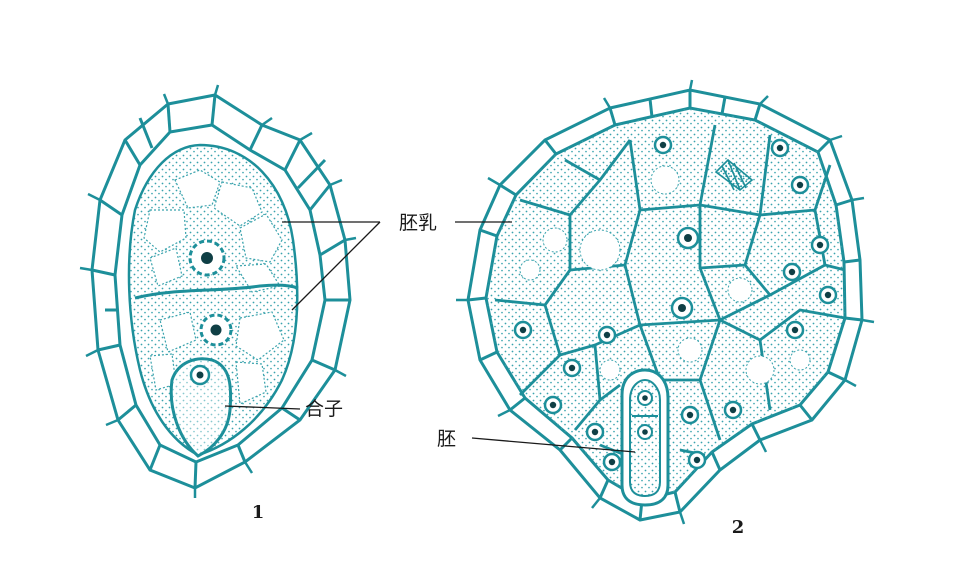  I want to click on vacuoles, so click(665, 275).